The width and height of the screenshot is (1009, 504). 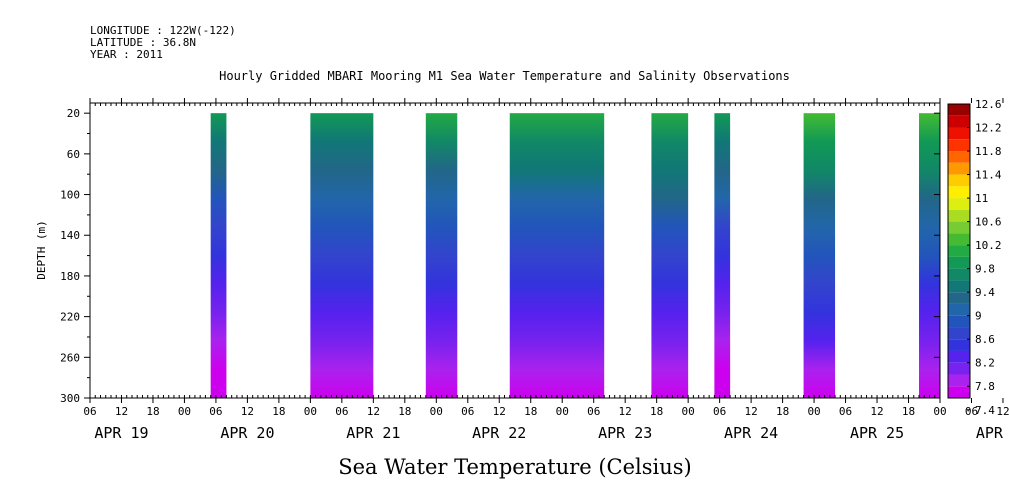 I want to click on y-tick-label: 180, so click(x=70, y=276).